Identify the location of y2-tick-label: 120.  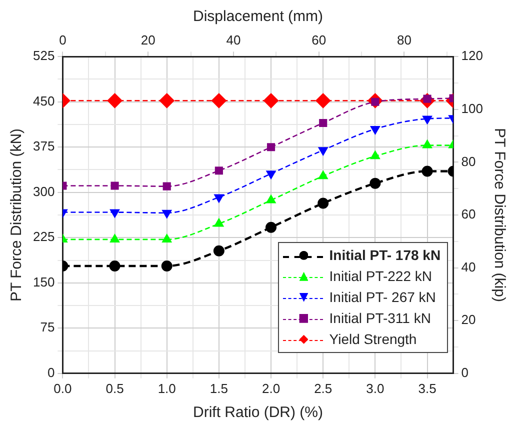
(472, 56).